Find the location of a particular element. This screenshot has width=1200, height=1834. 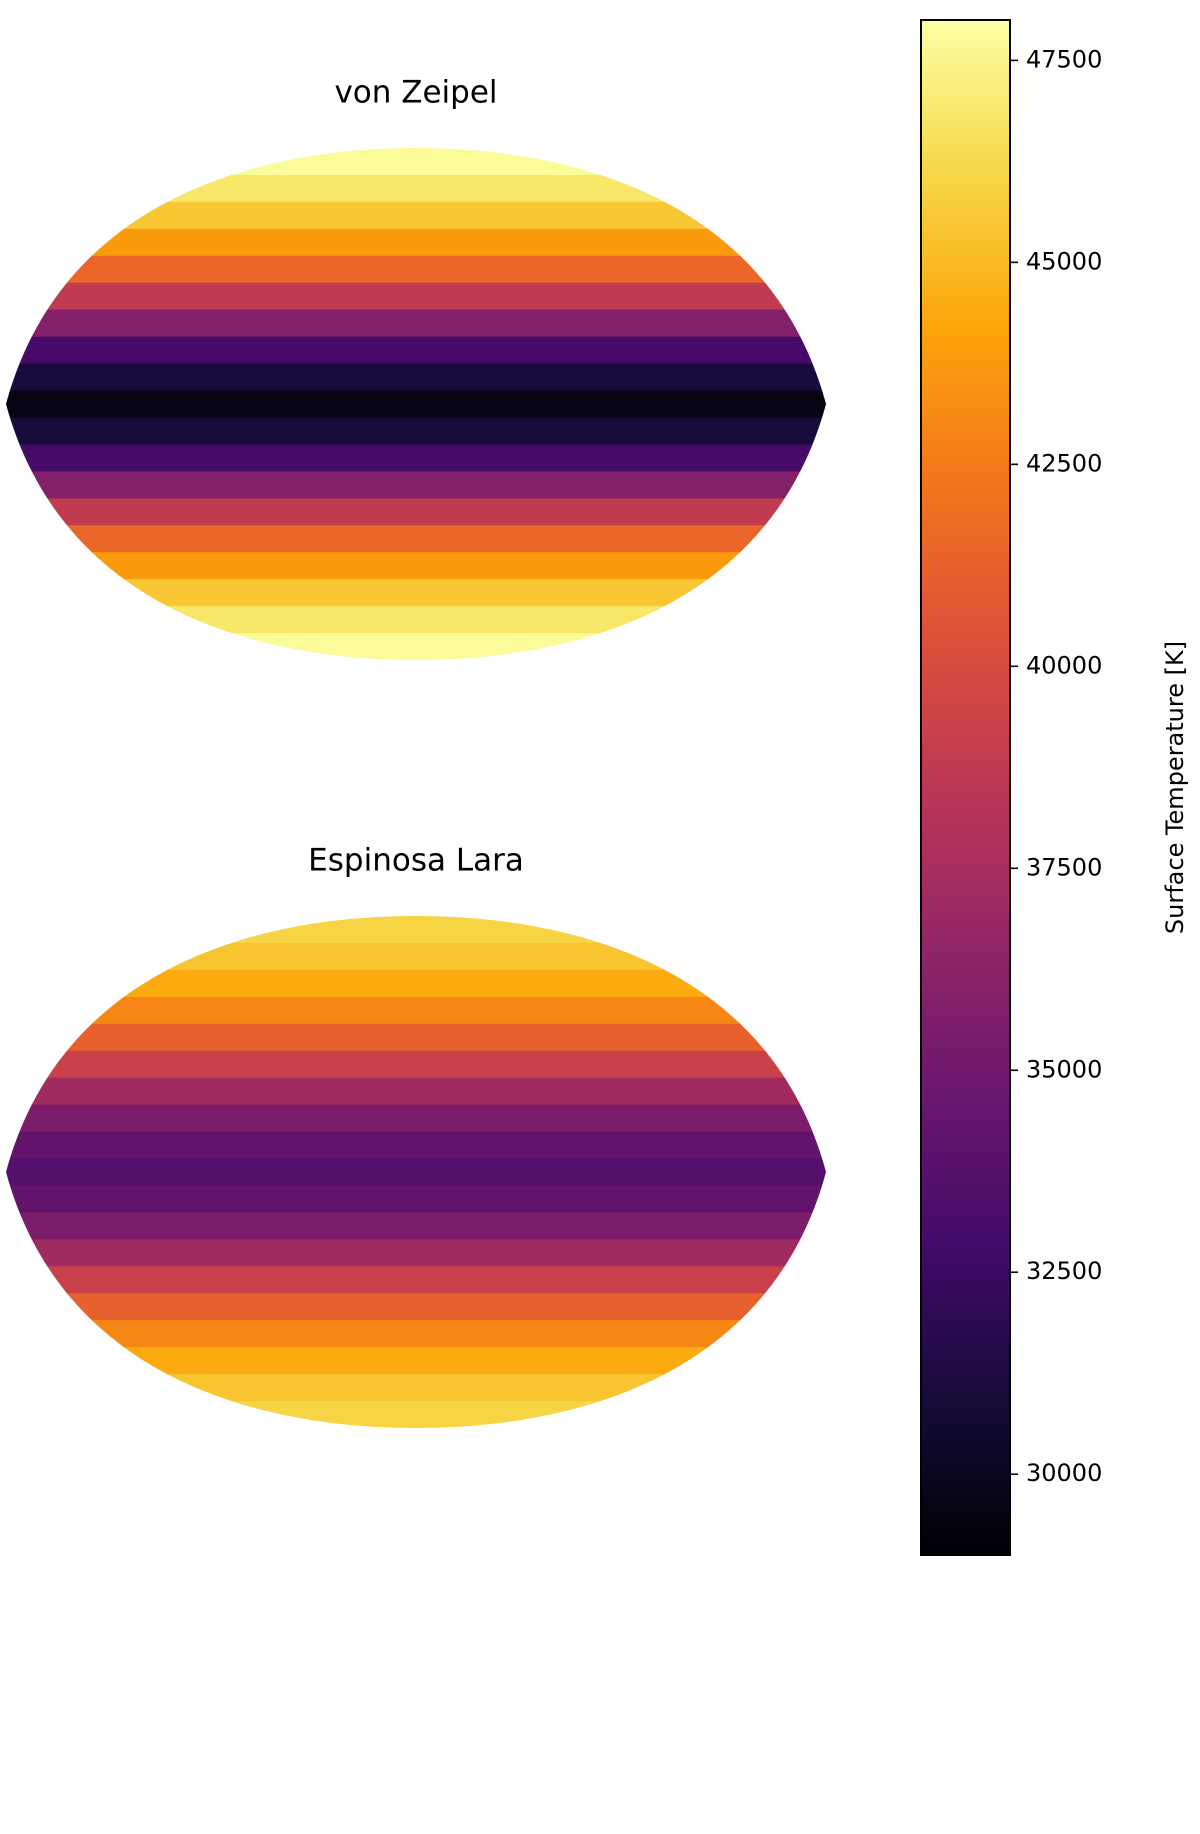

colorbar-tick-label: 30000 is located at coordinates (1064, 1473).